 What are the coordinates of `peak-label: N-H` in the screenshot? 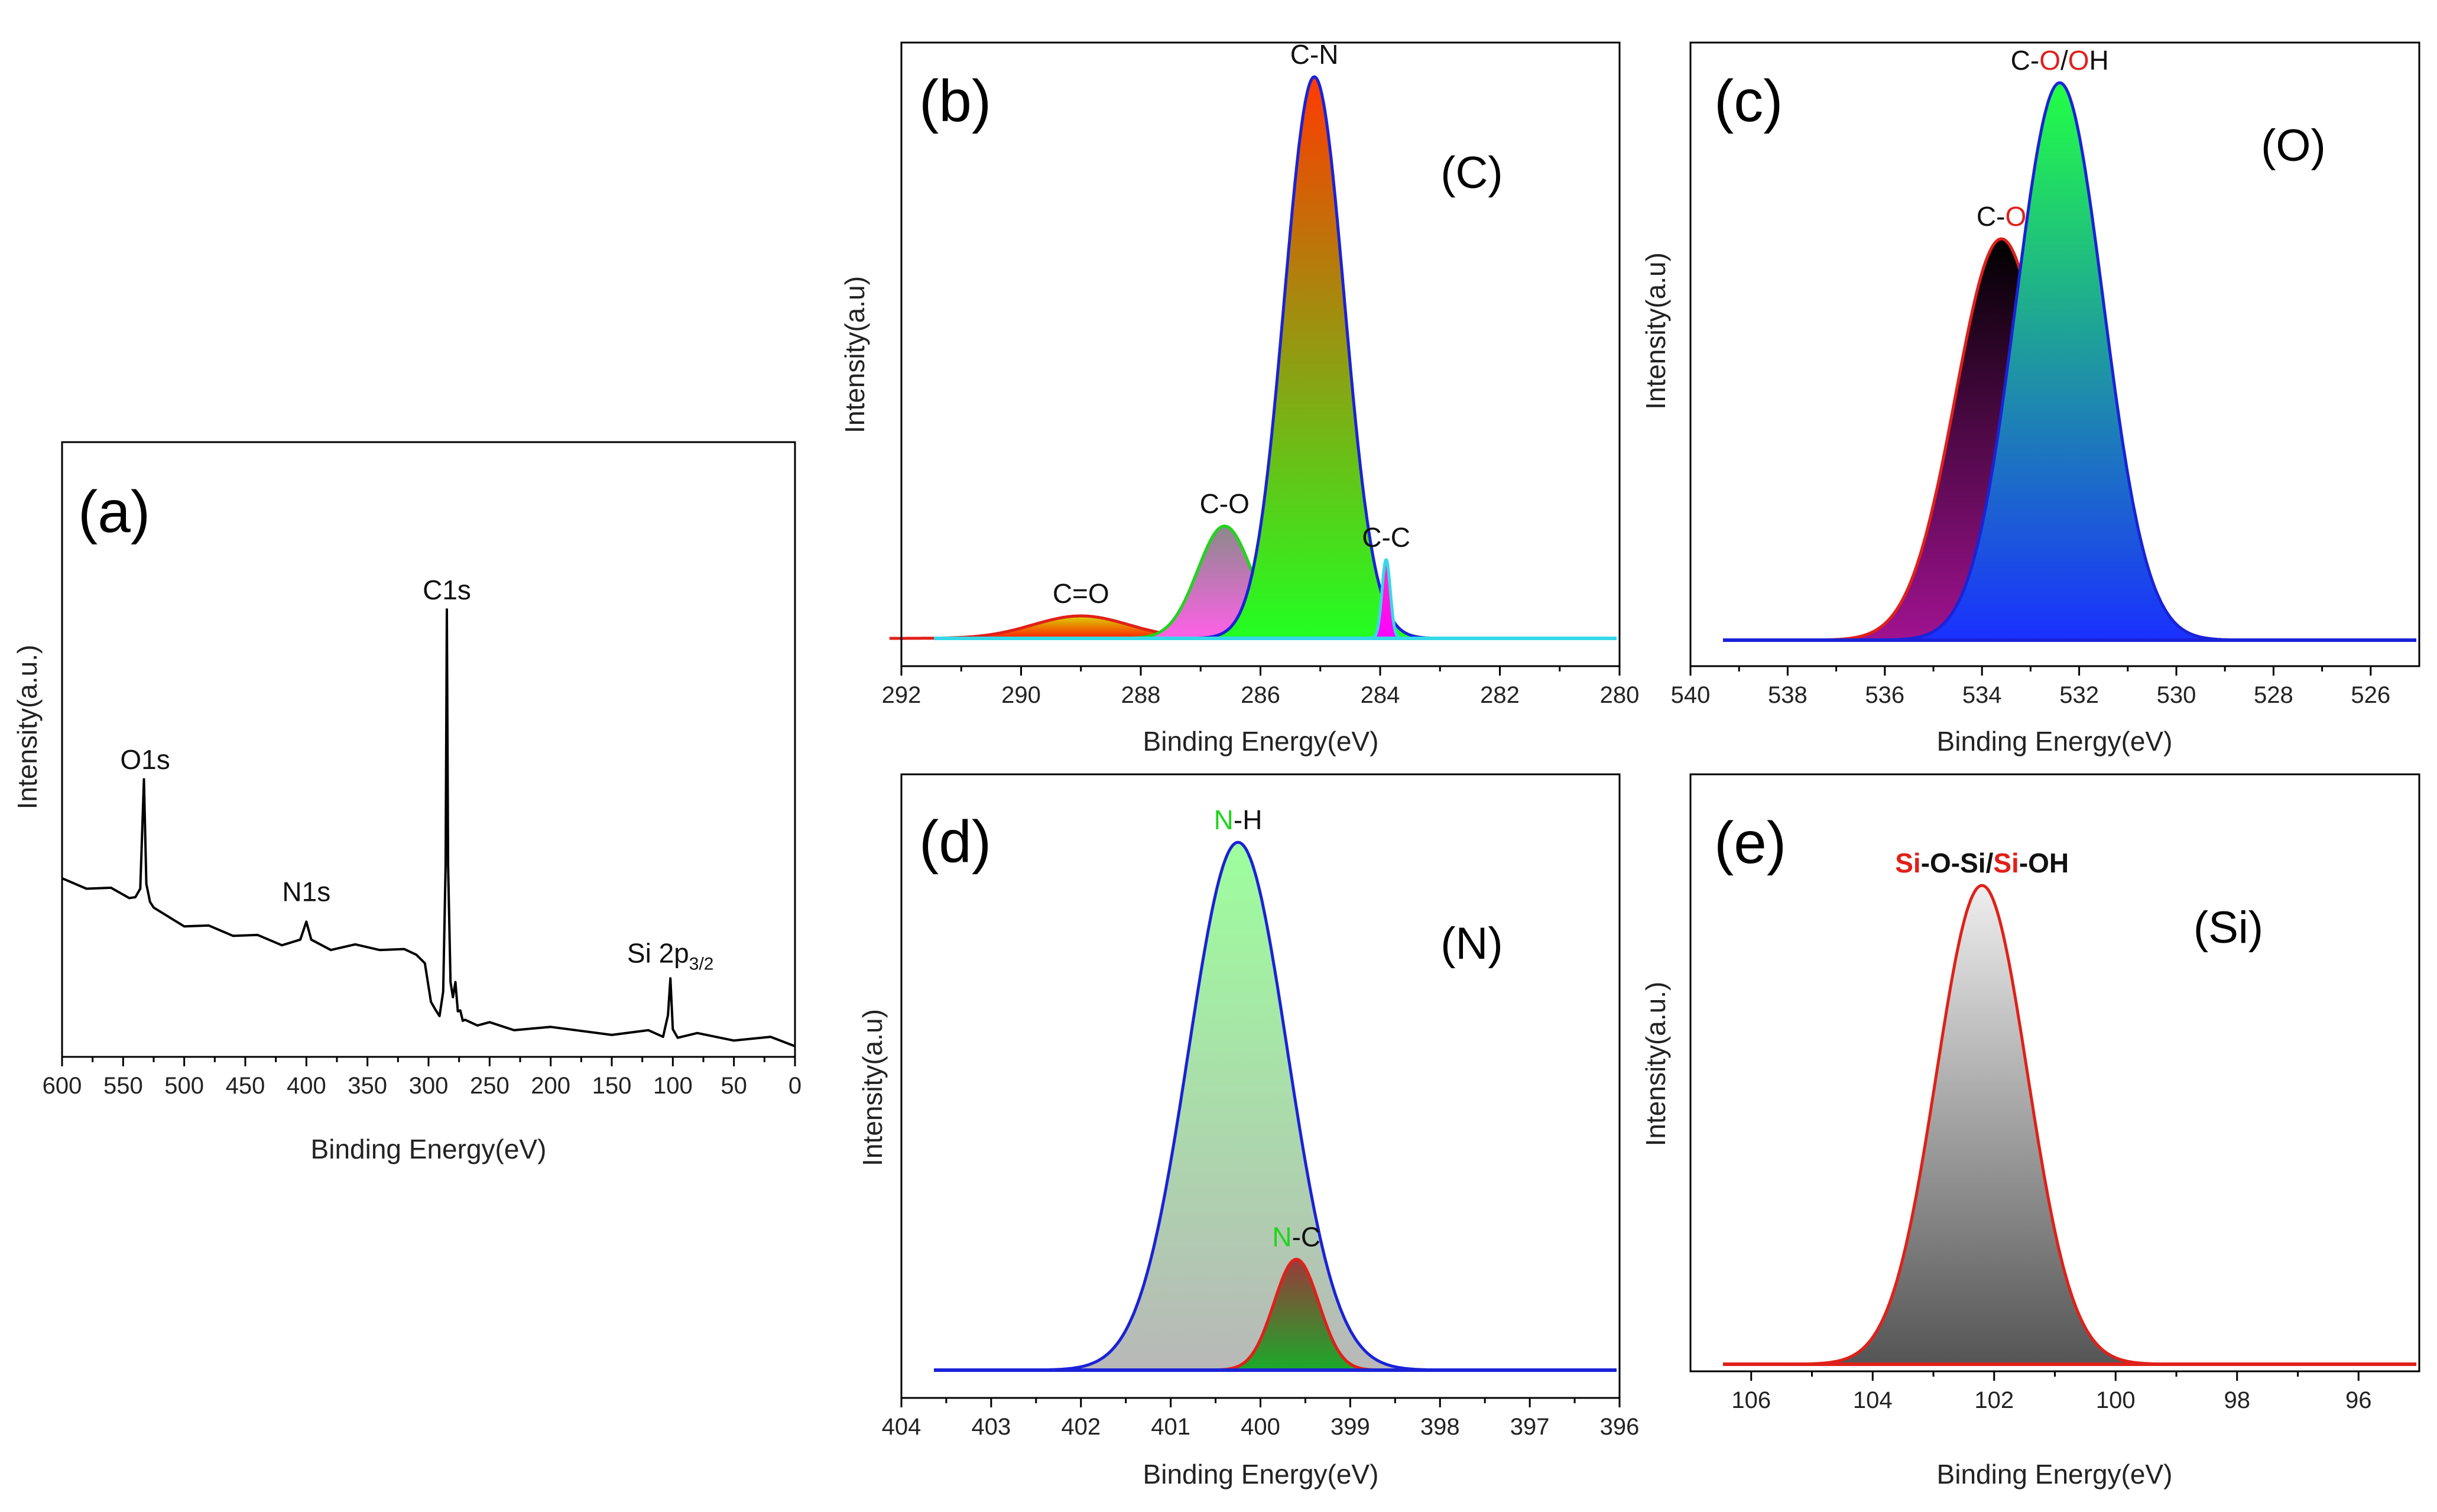 It's located at (1238, 820).